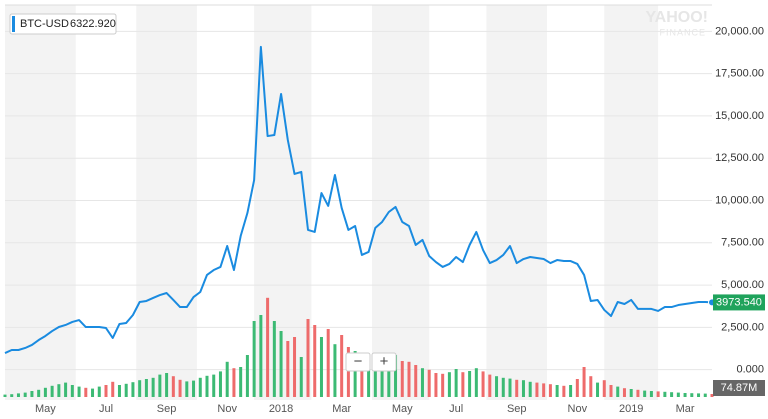 The height and width of the screenshot is (419, 768). What do you see at coordinates (750, 370) in the screenshot?
I see `y-tick-label: 0.000` at bounding box center [750, 370].